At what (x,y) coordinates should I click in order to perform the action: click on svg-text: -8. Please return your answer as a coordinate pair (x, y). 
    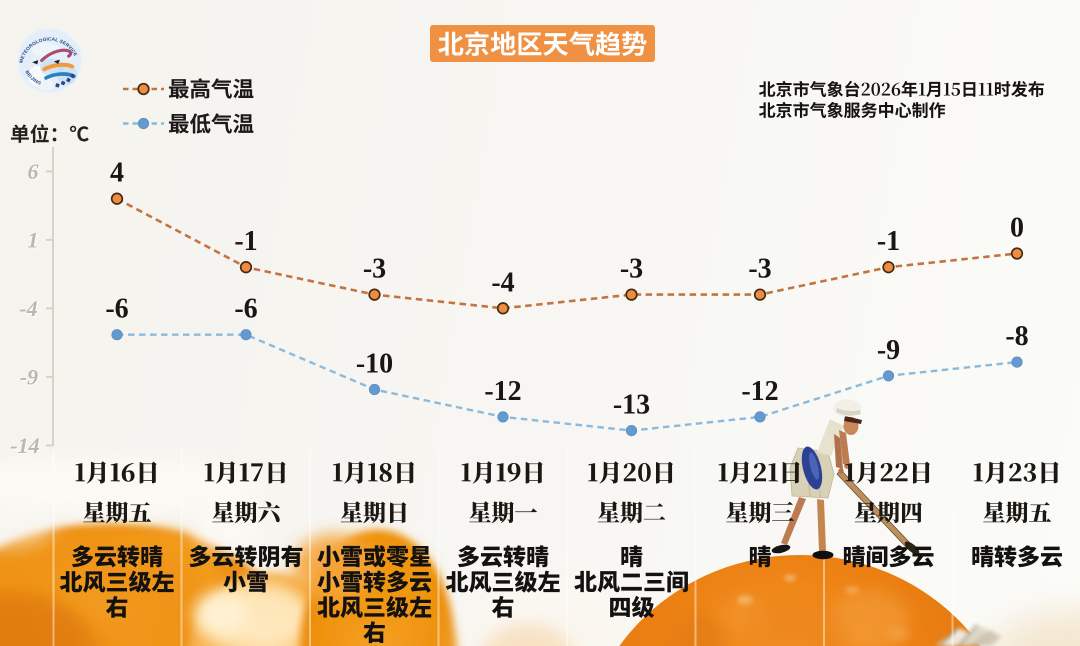
    Looking at the image, I should click on (1016, 336).